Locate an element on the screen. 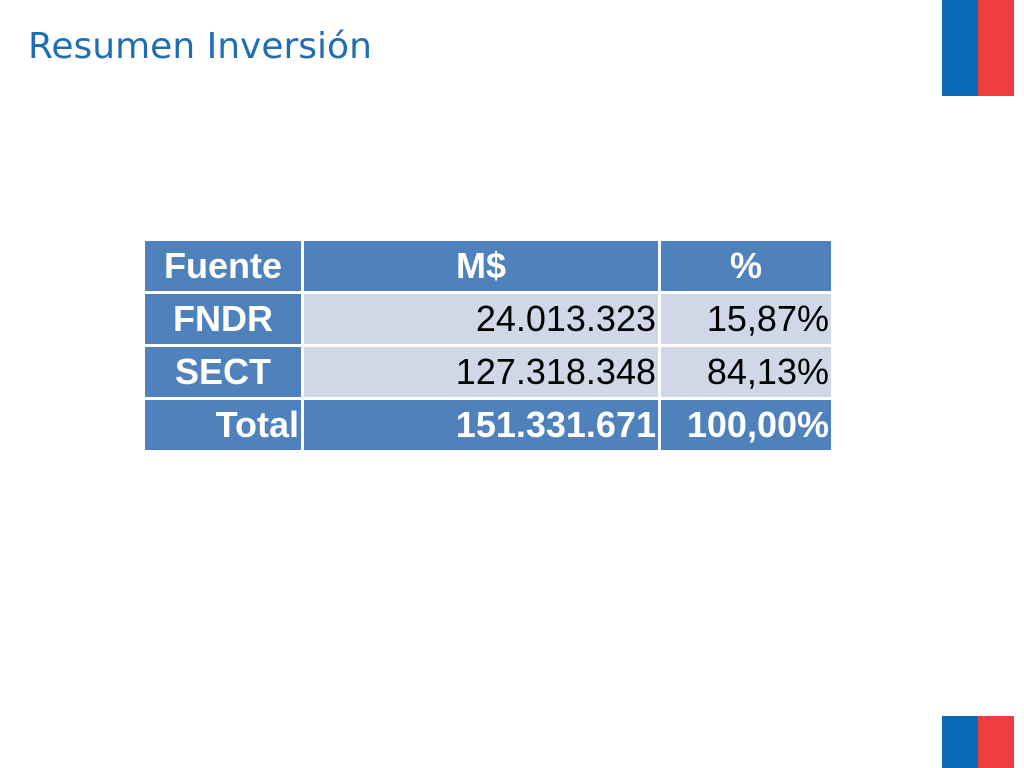 Image resolution: width=1024 pixels, height=768 pixels. cell: 100,00% is located at coordinates (746, 425).